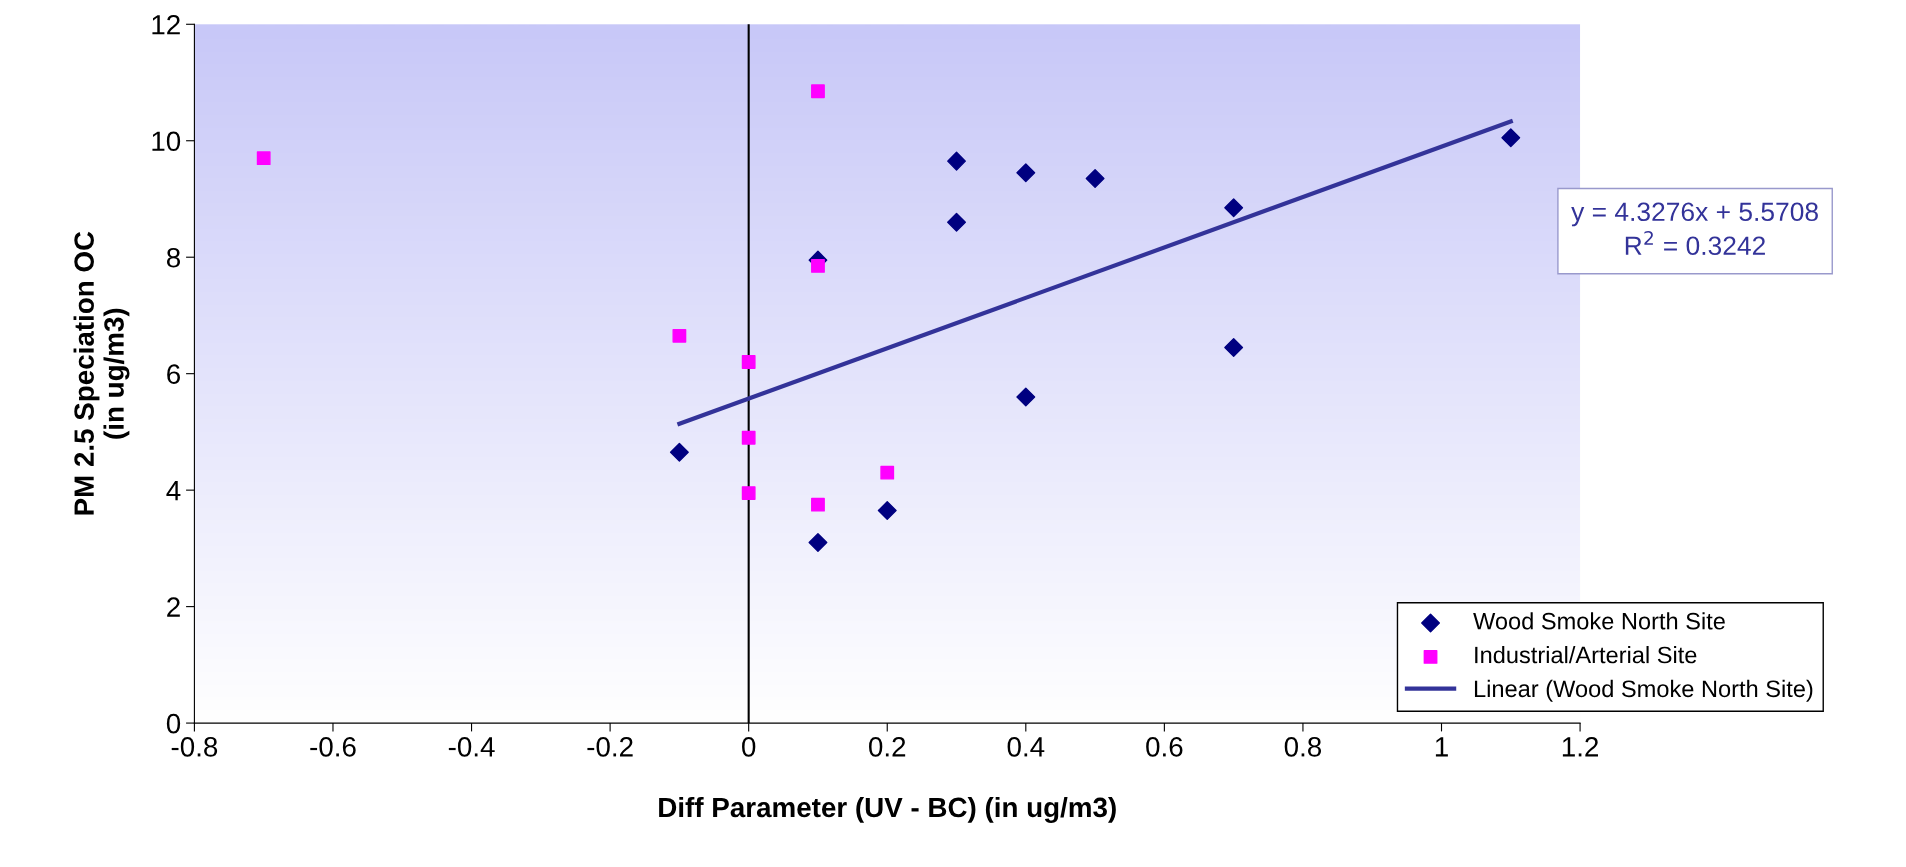 This screenshot has width=1906, height=867. Describe the element at coordinates (1441, 747) in the screenshot. I see `x-tick-label: 1` at that location.